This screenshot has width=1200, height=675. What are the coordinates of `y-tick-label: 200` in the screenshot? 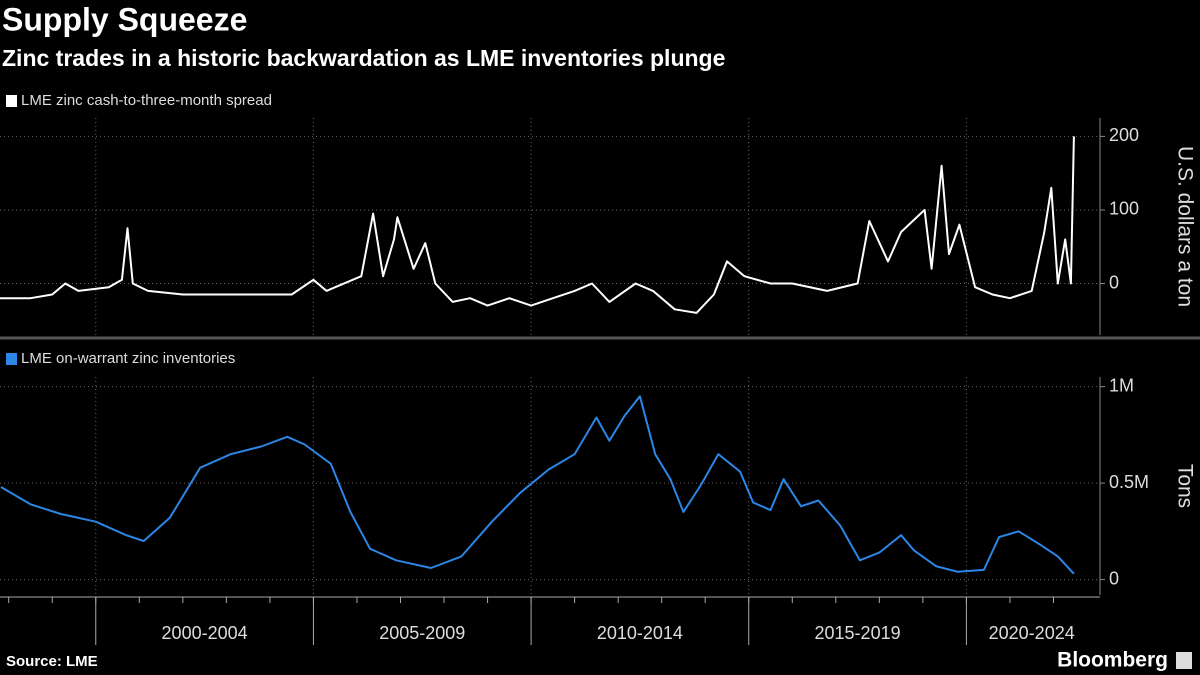 It's located at (1124, 135).